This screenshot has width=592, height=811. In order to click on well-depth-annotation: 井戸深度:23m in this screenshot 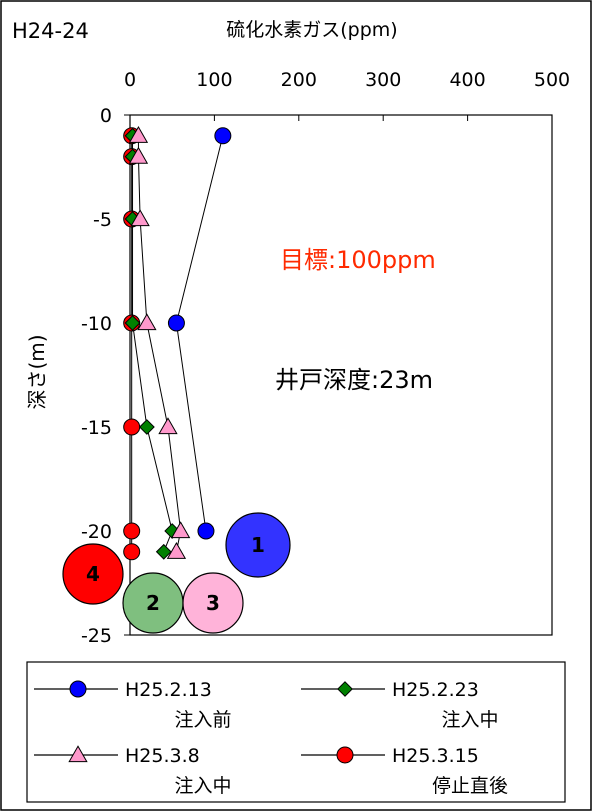, I will do `click(354, 380)`.